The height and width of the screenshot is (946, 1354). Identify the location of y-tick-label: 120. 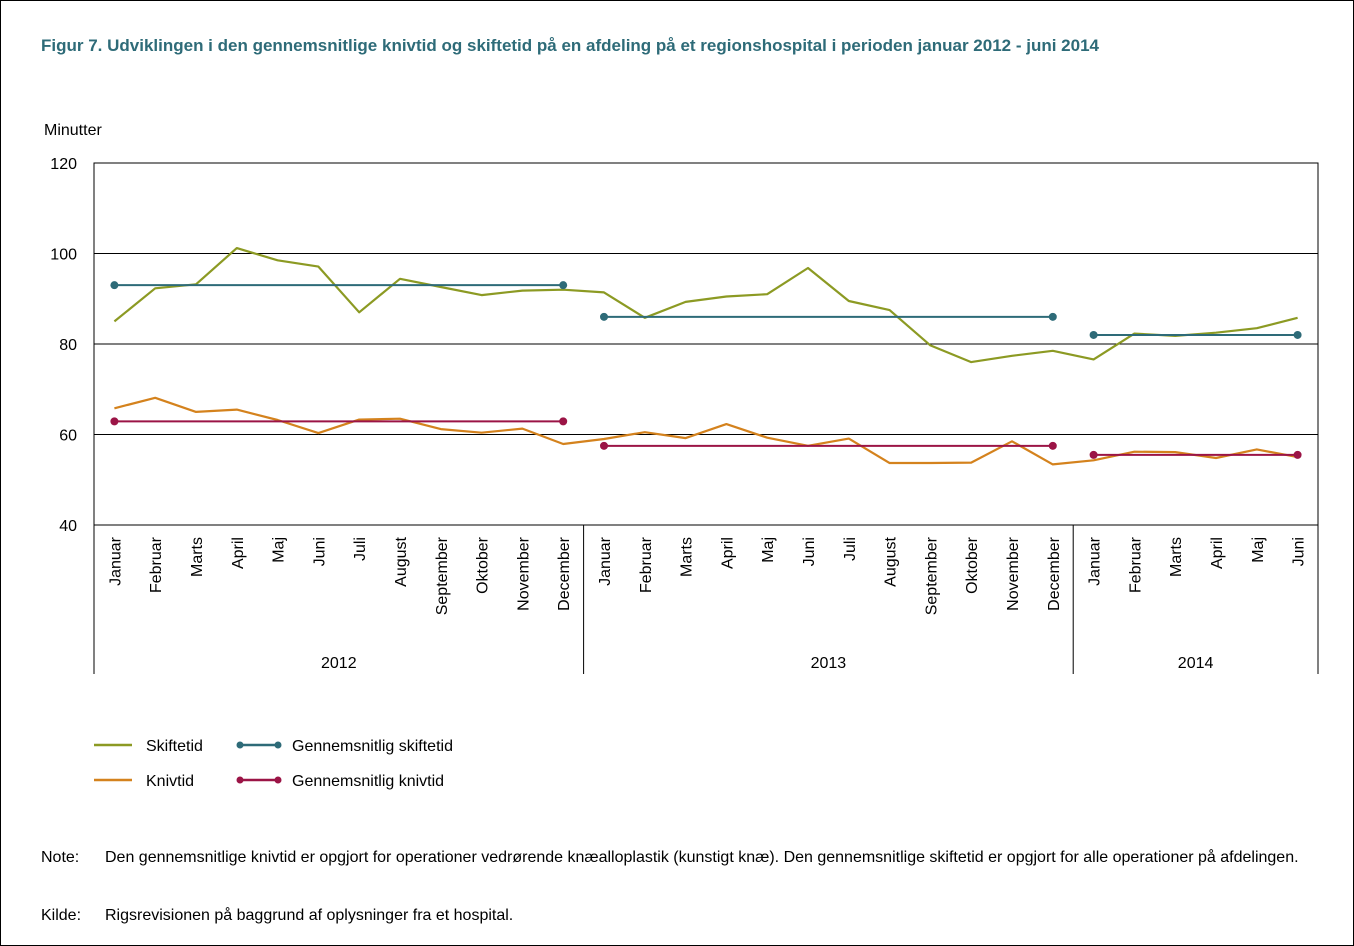
(63, 164).